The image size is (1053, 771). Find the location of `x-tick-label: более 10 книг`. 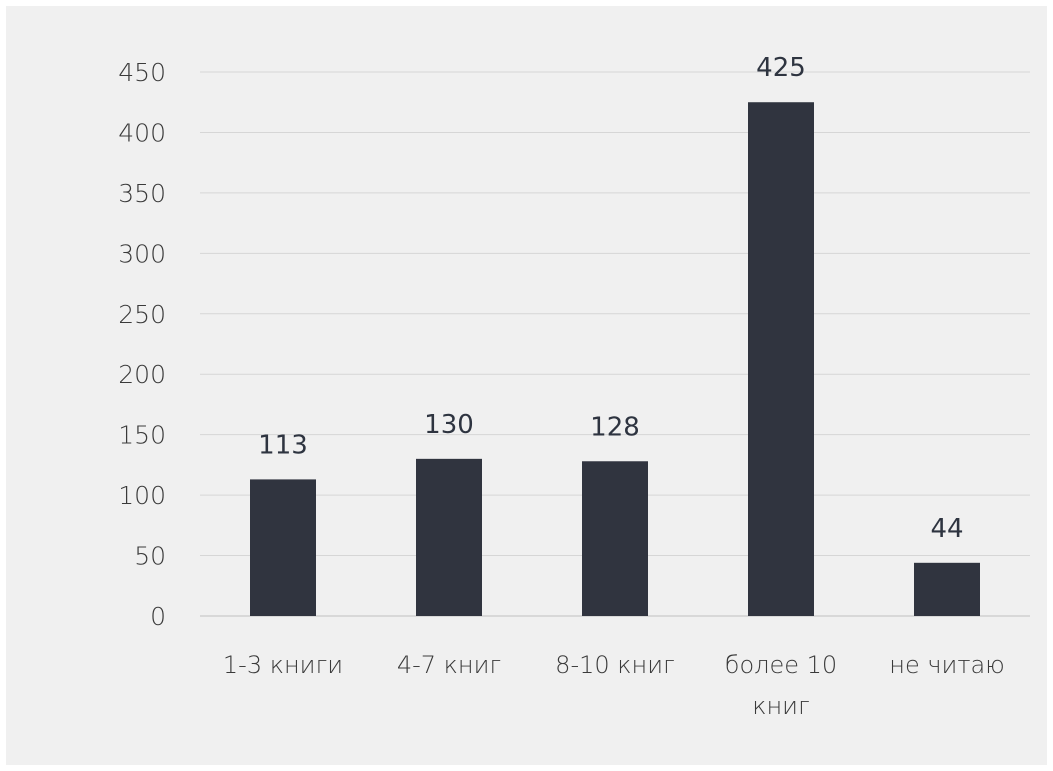

x-tick-label: более 10 книг is located at coordinates (781, 685).